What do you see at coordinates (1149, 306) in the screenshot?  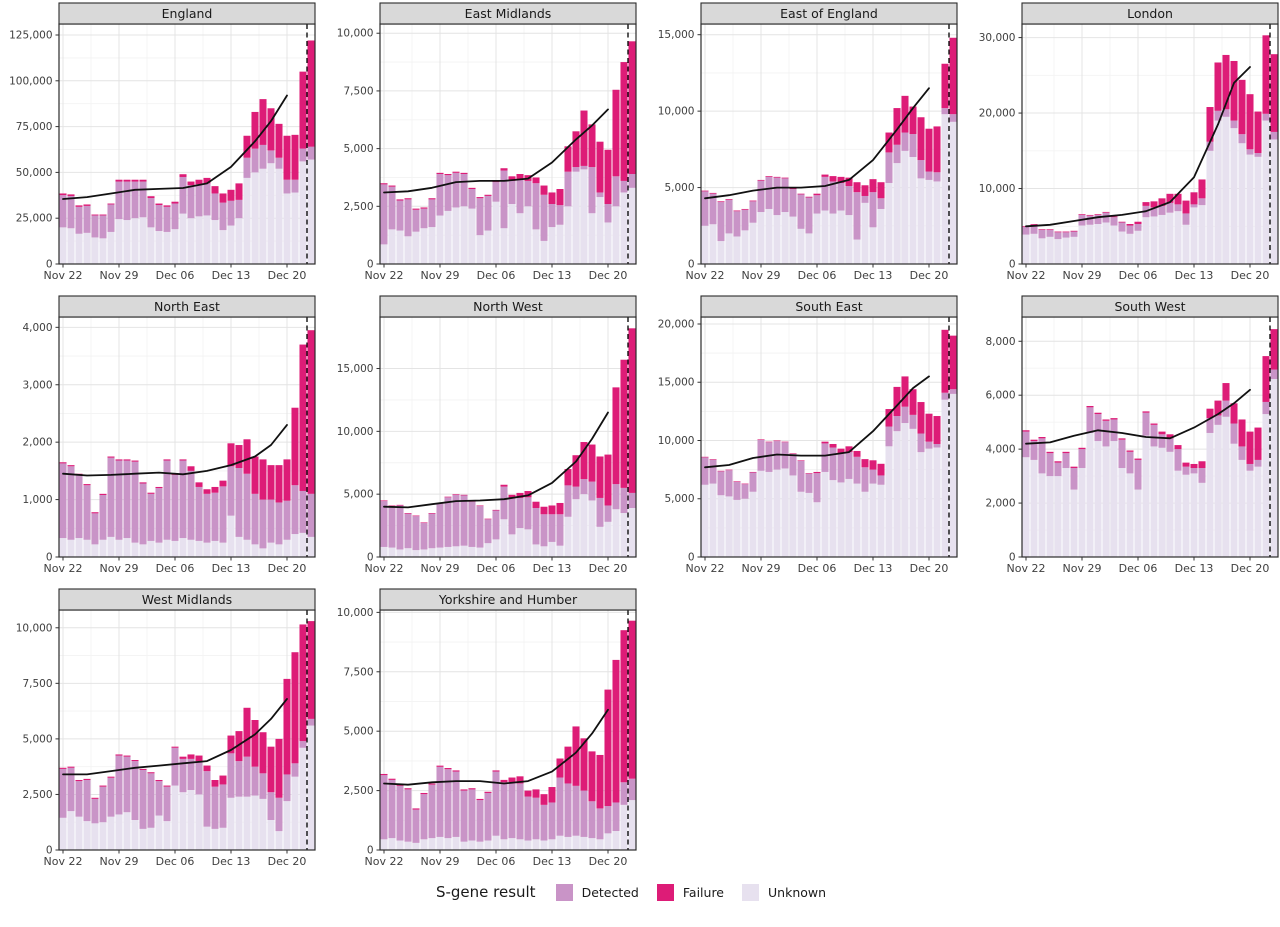 I see `facet-title: South West` at bounding box center [1149, 306].